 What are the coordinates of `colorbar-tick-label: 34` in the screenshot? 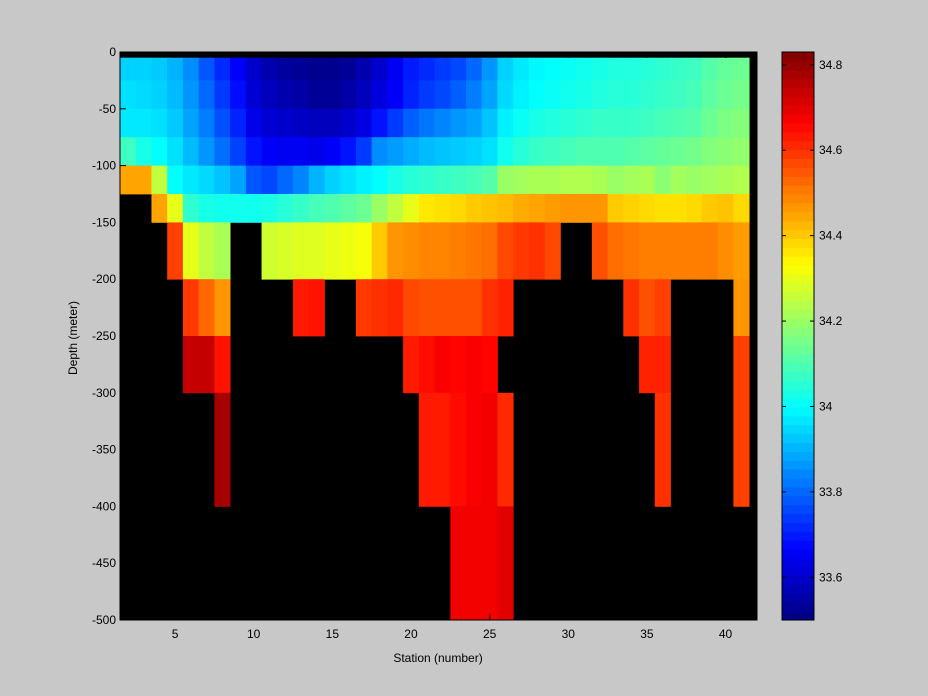 It's located at (826, 406).